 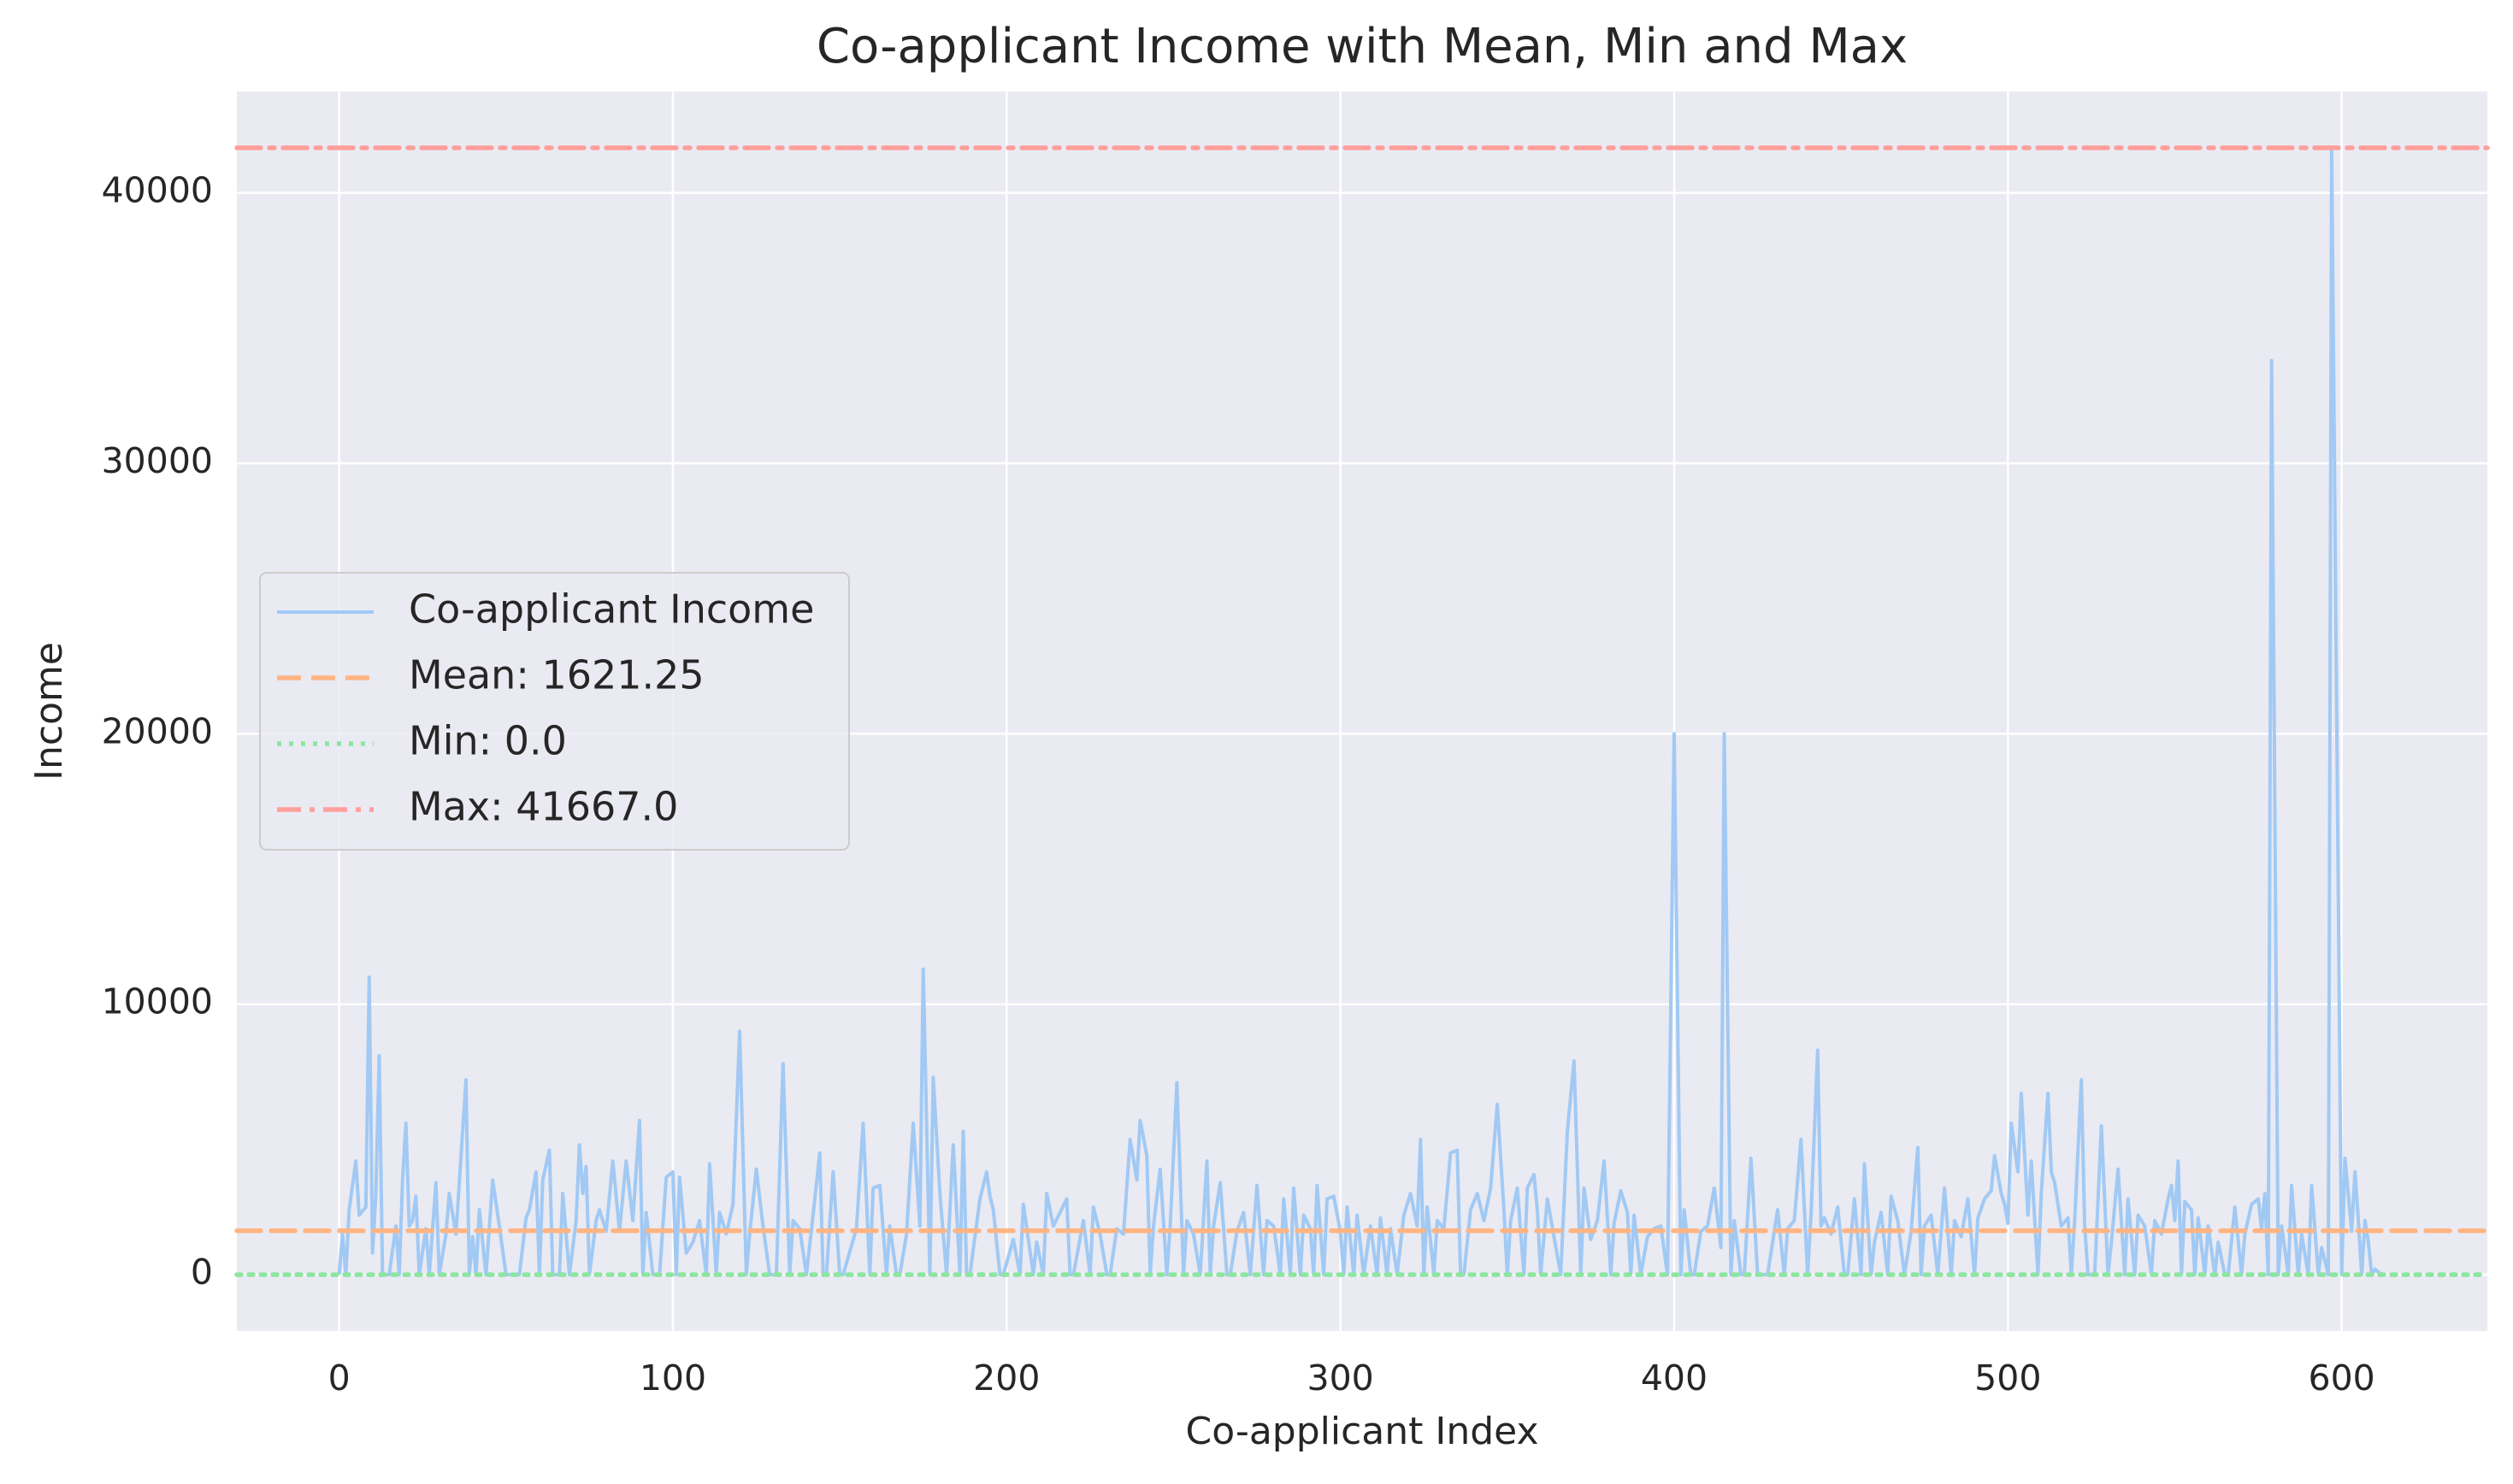 I want to click on x-tick-label: 500, so click(x=2007, y=1378).